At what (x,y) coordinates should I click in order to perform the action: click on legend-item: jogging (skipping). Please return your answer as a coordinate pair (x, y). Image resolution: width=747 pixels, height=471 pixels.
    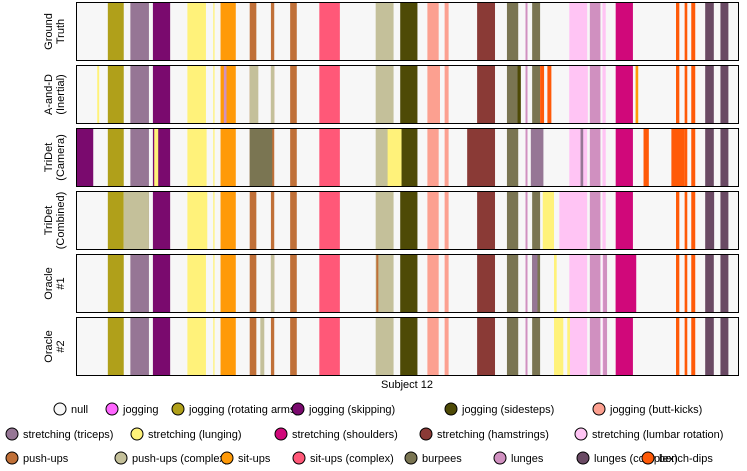
    Looking at the image, I should click on (343, 409).